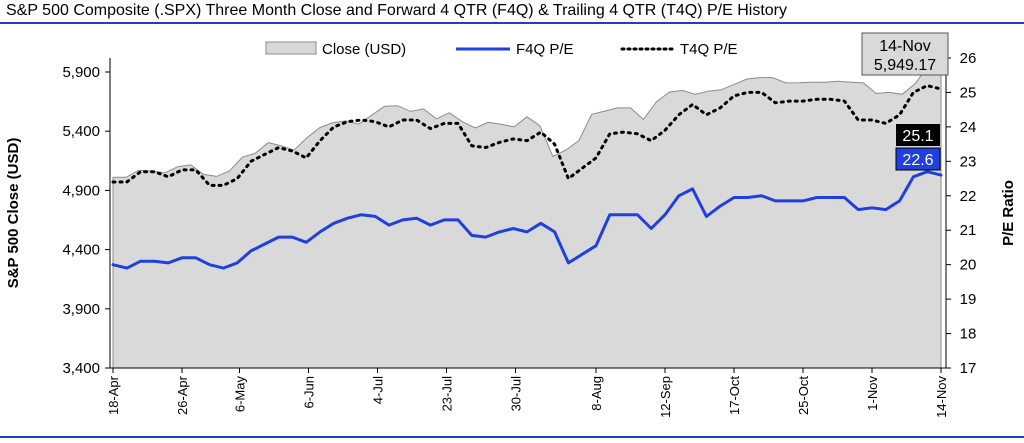 This screenshot has height=443, width=1024. What do you see at coordinates (968, 368) in the screenshot?
I see `right-tick-label: 17` at bounding box center [968, 368].